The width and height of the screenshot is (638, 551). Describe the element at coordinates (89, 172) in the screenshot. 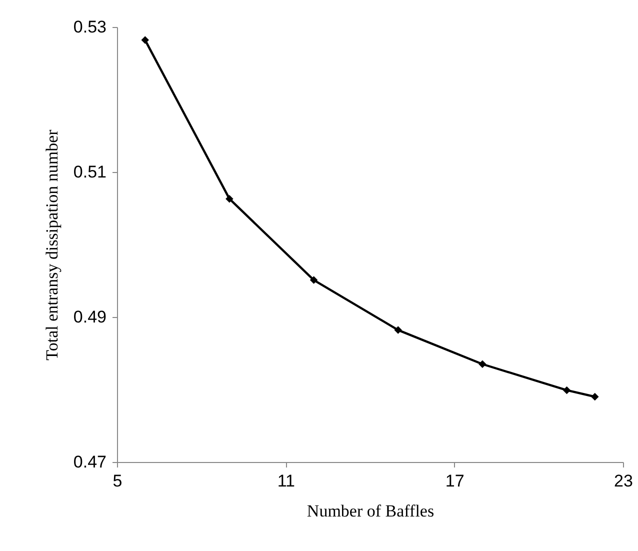

I see `y-tick-label: 0.51` at that location.